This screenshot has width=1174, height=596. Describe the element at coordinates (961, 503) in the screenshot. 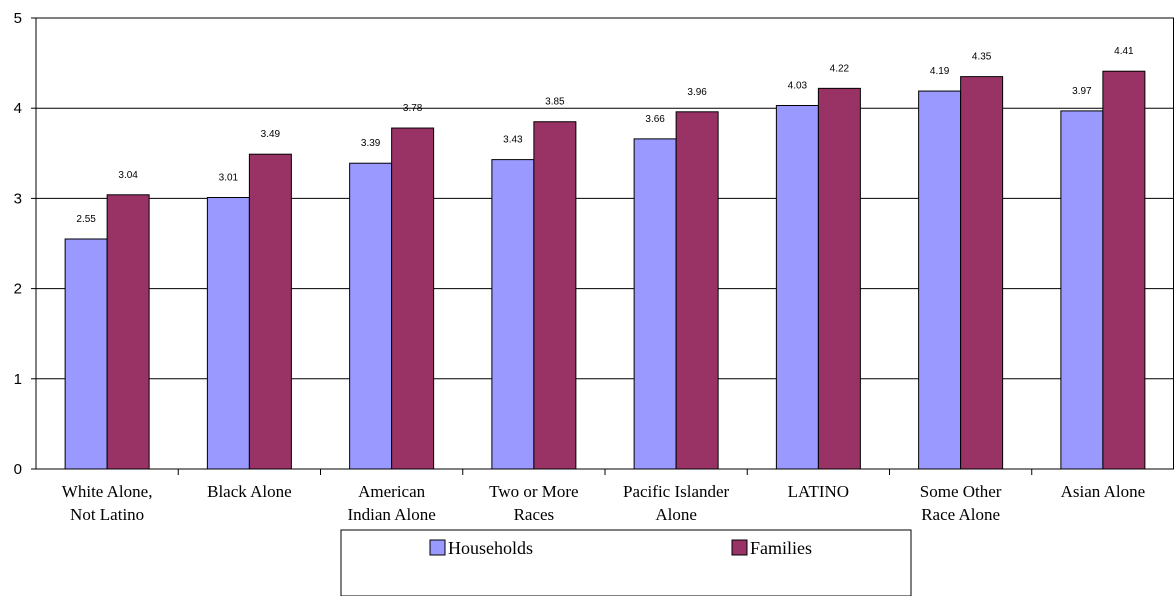

I see `x-category-label: Some Other Race Alone` at that location.